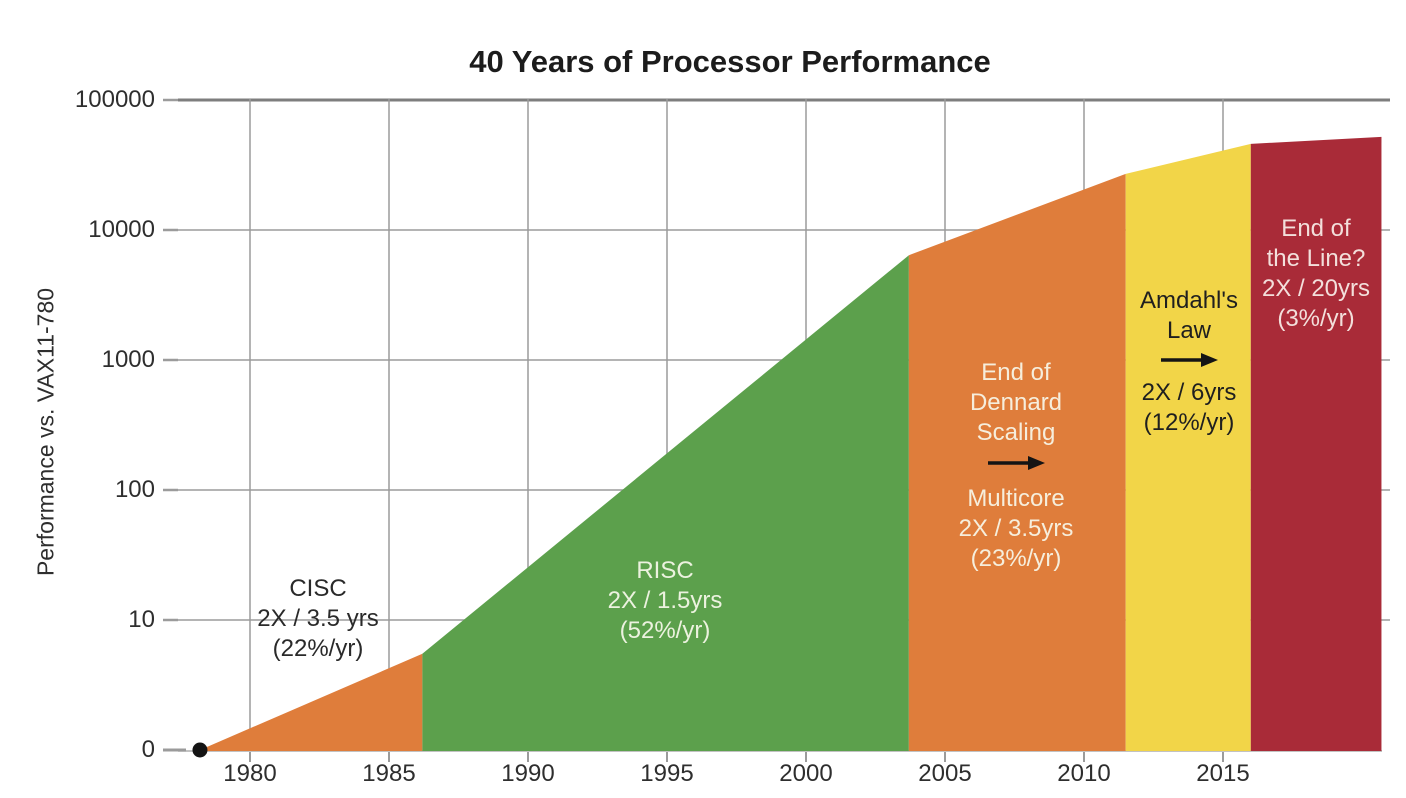 The image size is (1406, 798). Describe the element at coordinates (1189, 422) in the screenshot. I see `era-label-line: (12%/yr)` at that location.